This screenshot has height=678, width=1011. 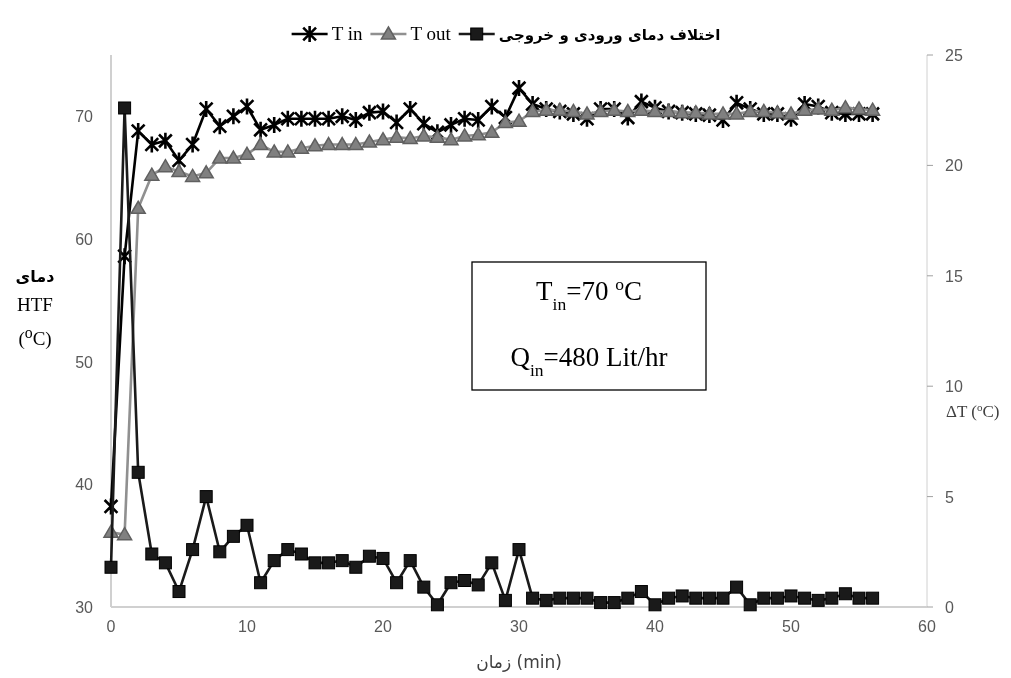 I want to click on legend-label: اختلاف دمای ورودی و خروجی, so click(x=609, y=35).